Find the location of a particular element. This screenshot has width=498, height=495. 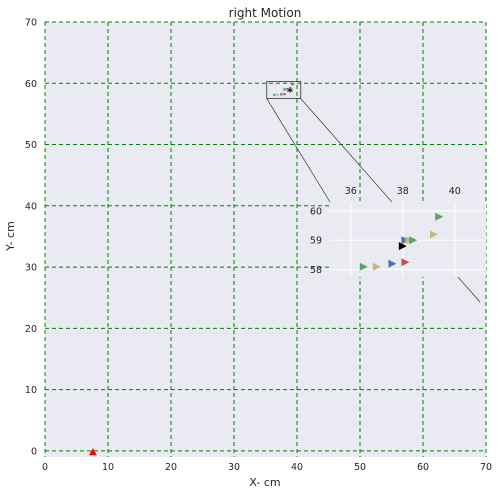

x-tick-label: 20 is located at coordinates (171, 467).